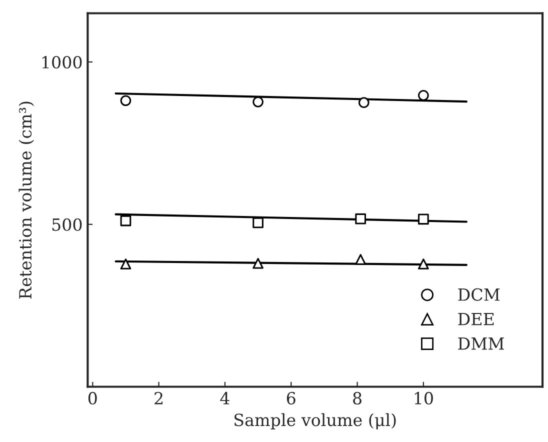 The height and width of the screenshot is (442, 548). What do you see at coordinates (423, 398) in the screenshot?
I see `x-tick-label: 10` at bounding box center [423, 398].